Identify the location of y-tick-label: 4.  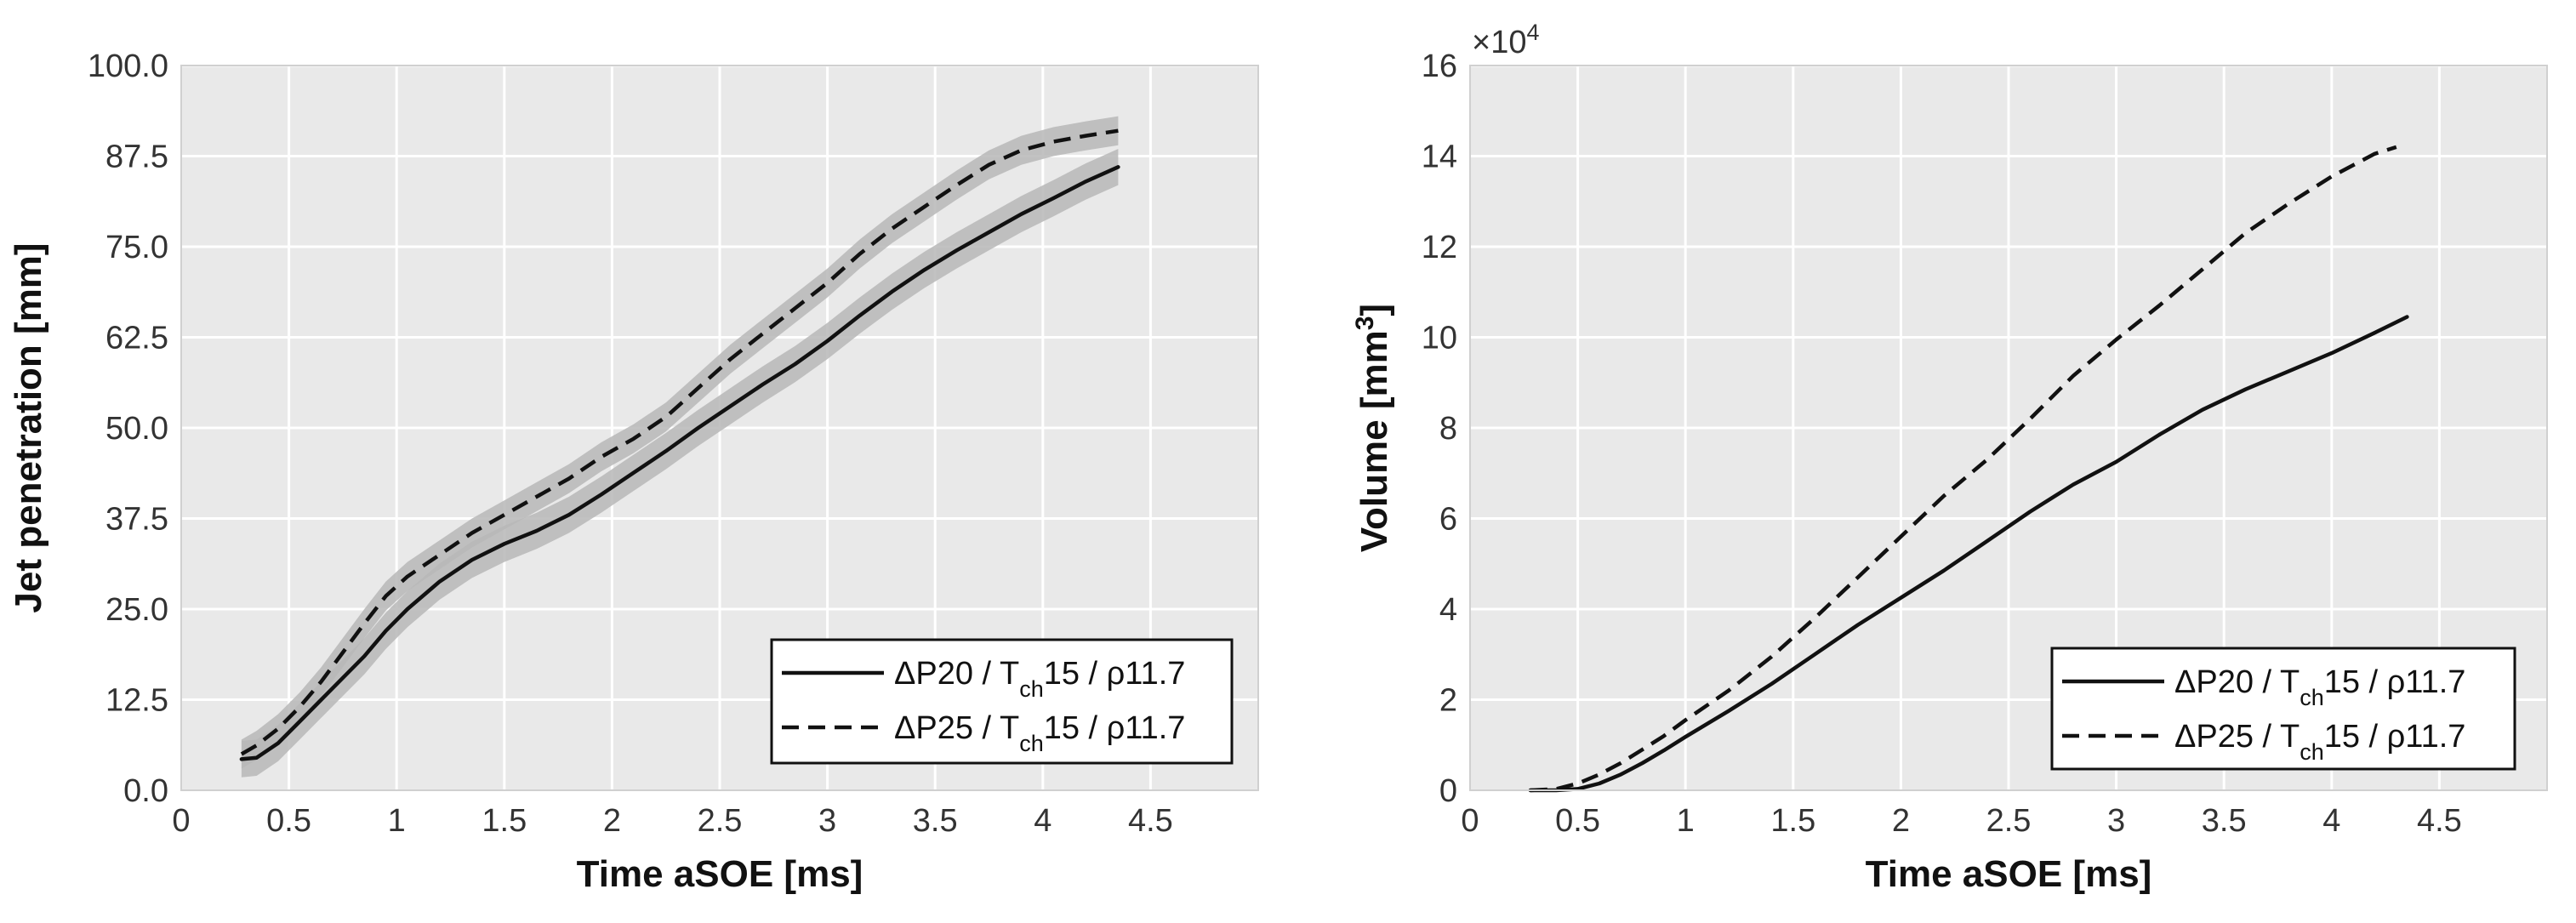
(1448, 610).